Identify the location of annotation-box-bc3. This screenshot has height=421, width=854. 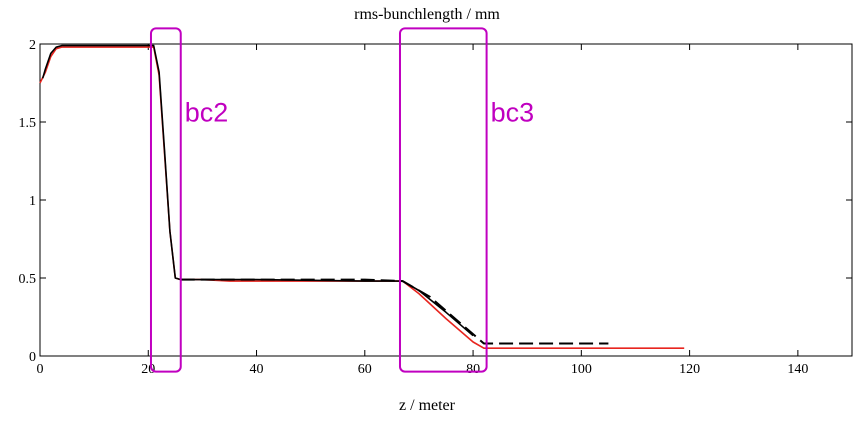
(443, 200).